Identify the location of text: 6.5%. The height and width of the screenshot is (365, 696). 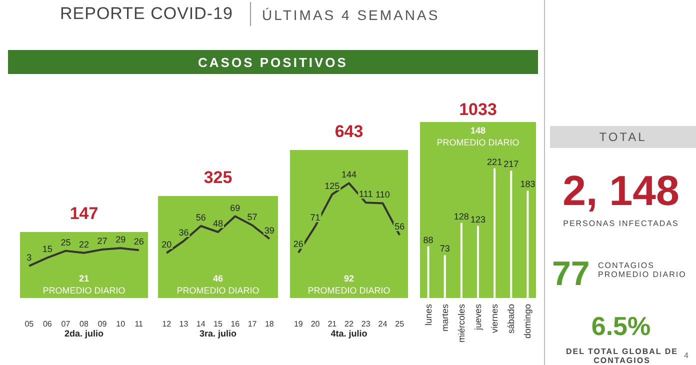
(621, 326).